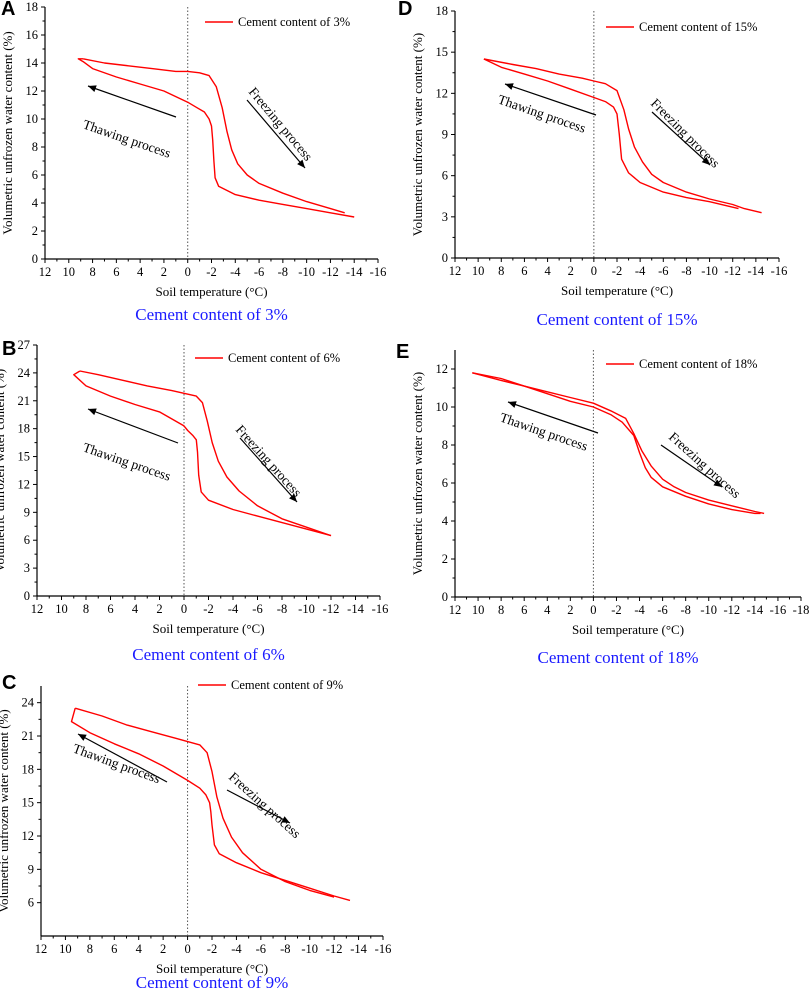 The height and width of the screenshot is (993, 809). Describe the element at coordinates (28, 736) in the screenshot. I see `y-tick-label: 21` at that location.